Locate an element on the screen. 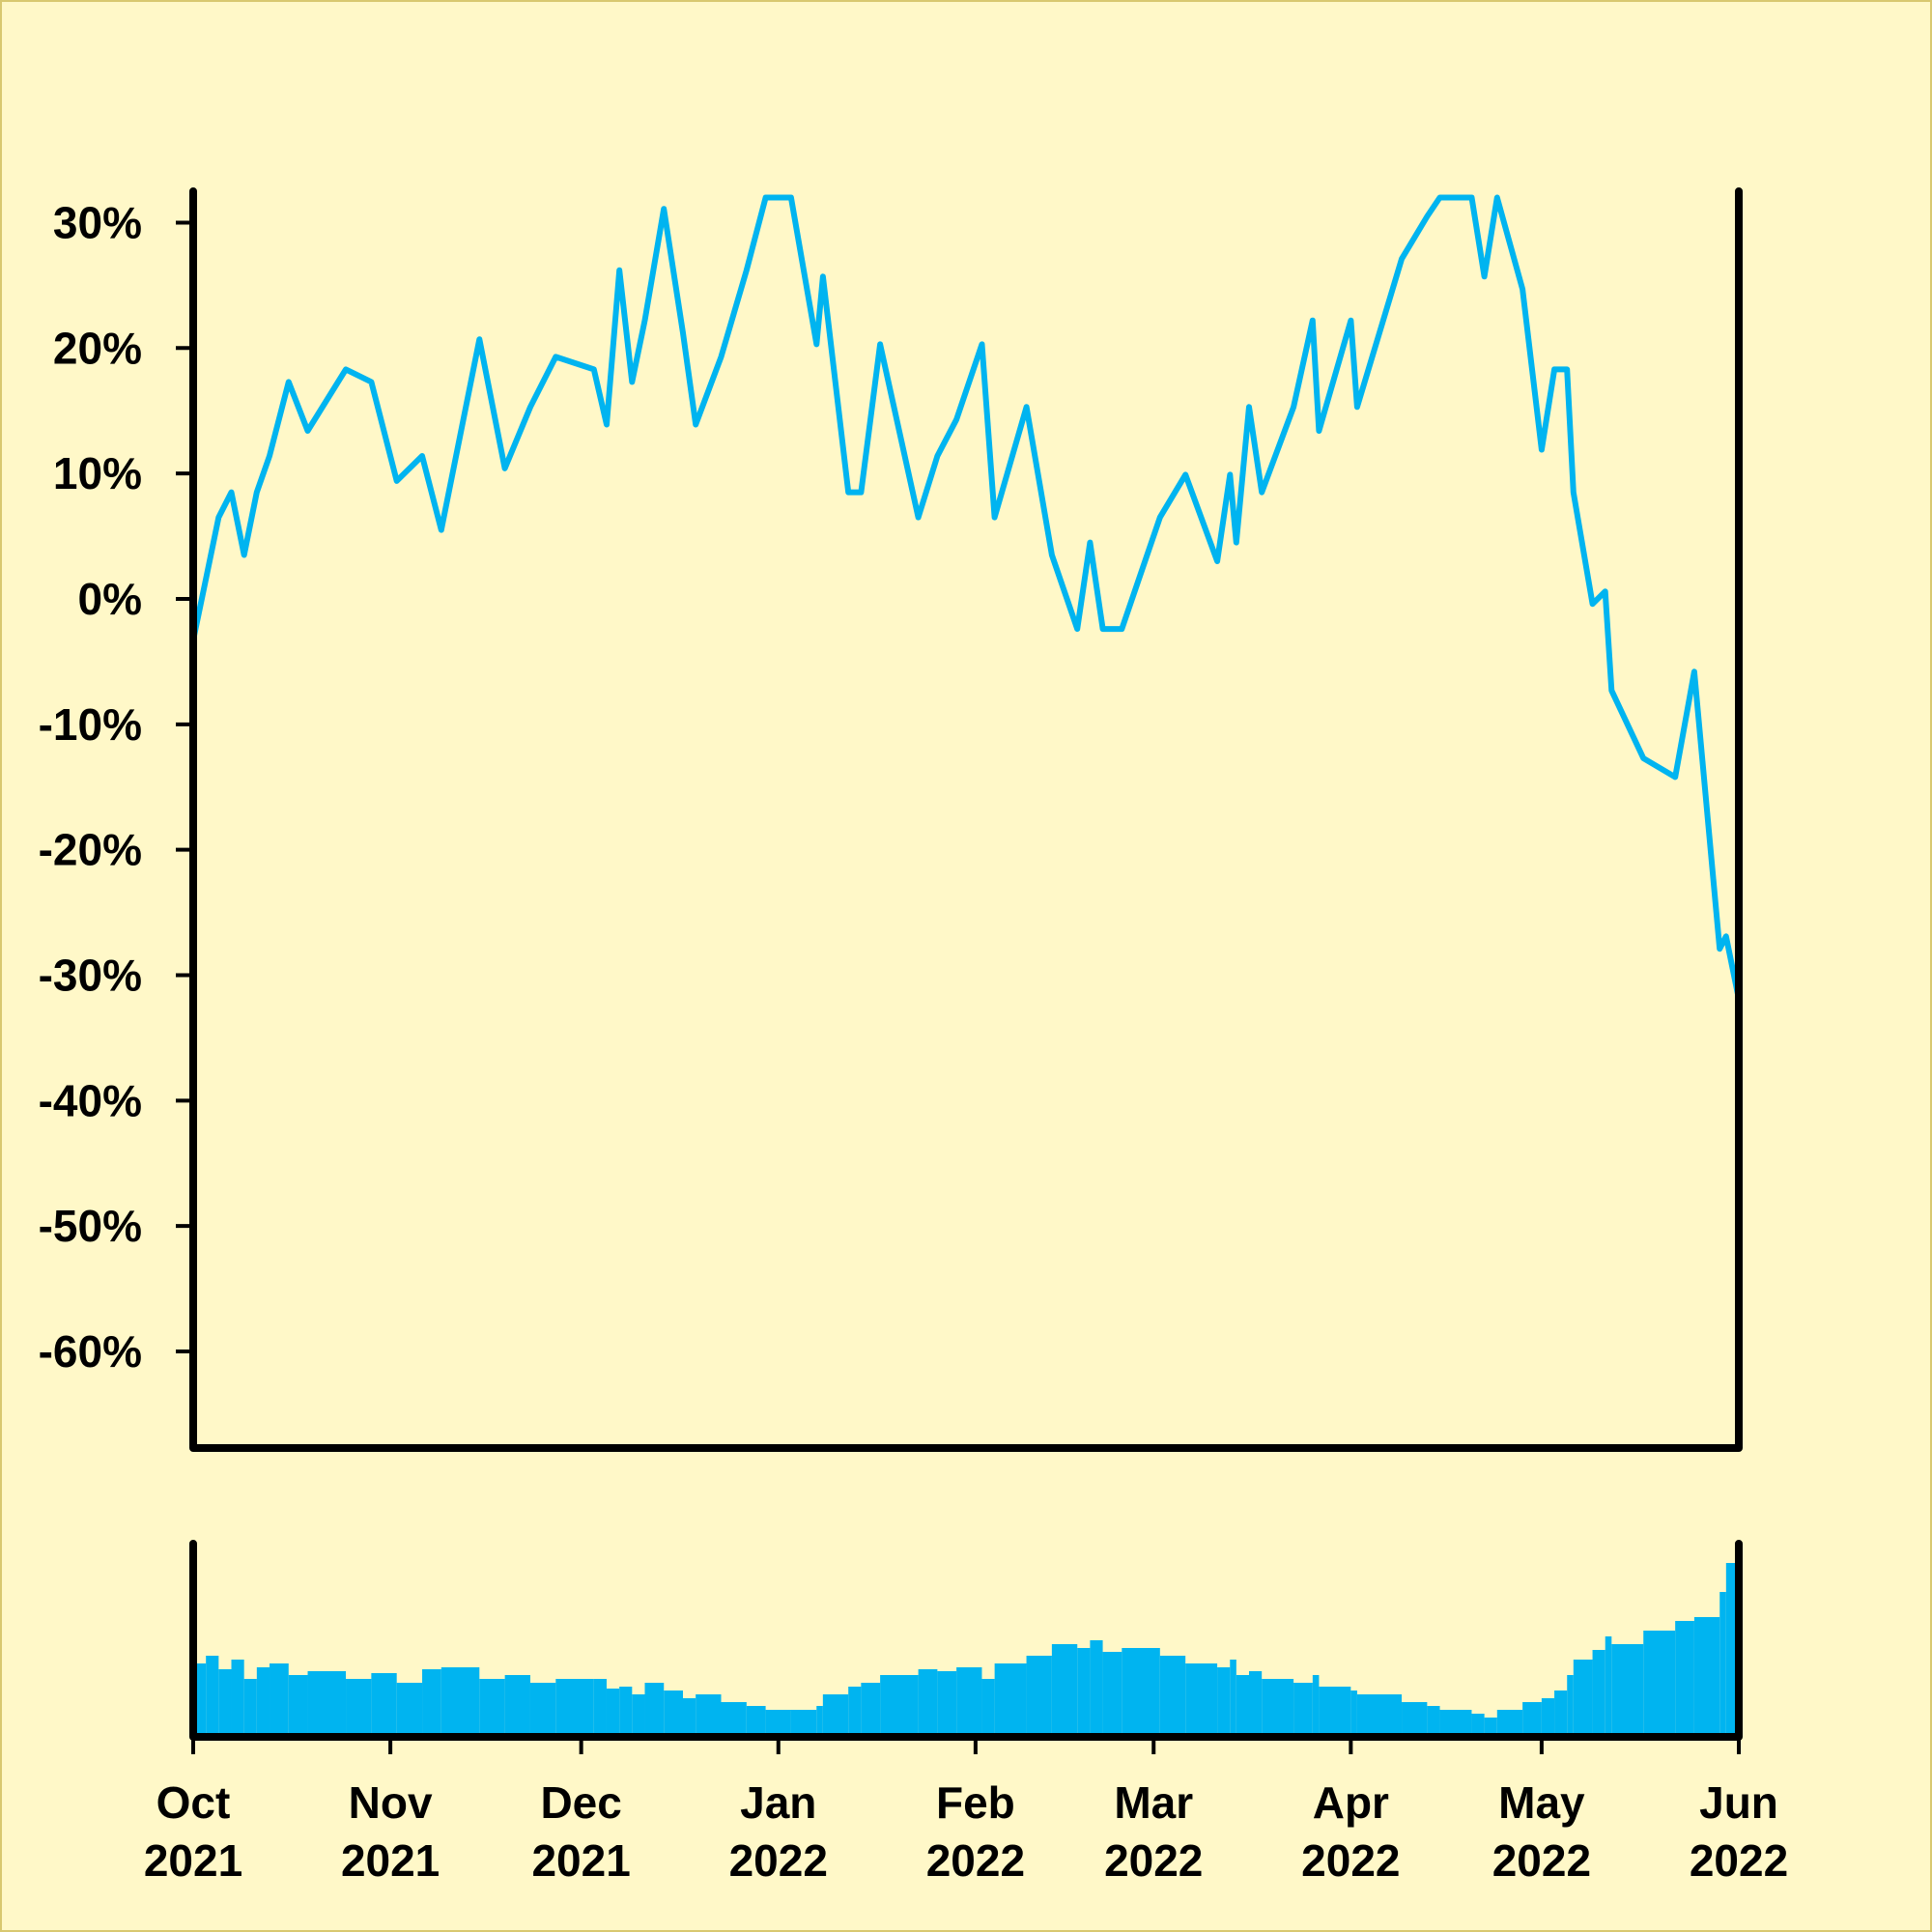 The width and height of the screenshot is (1932, 1932). x-tick-label-line: Feb is located at coordinates (975, 1802).